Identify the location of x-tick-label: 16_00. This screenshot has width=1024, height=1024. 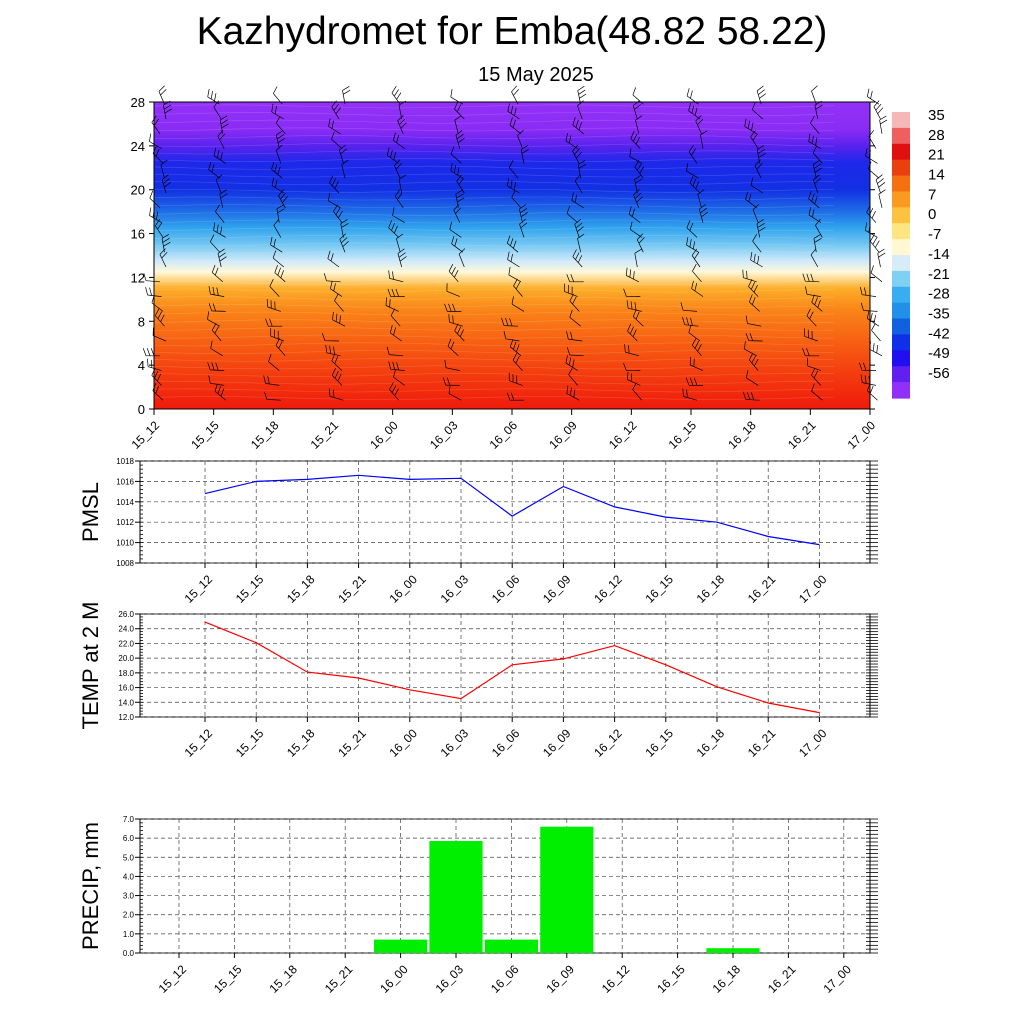
(403, 589).